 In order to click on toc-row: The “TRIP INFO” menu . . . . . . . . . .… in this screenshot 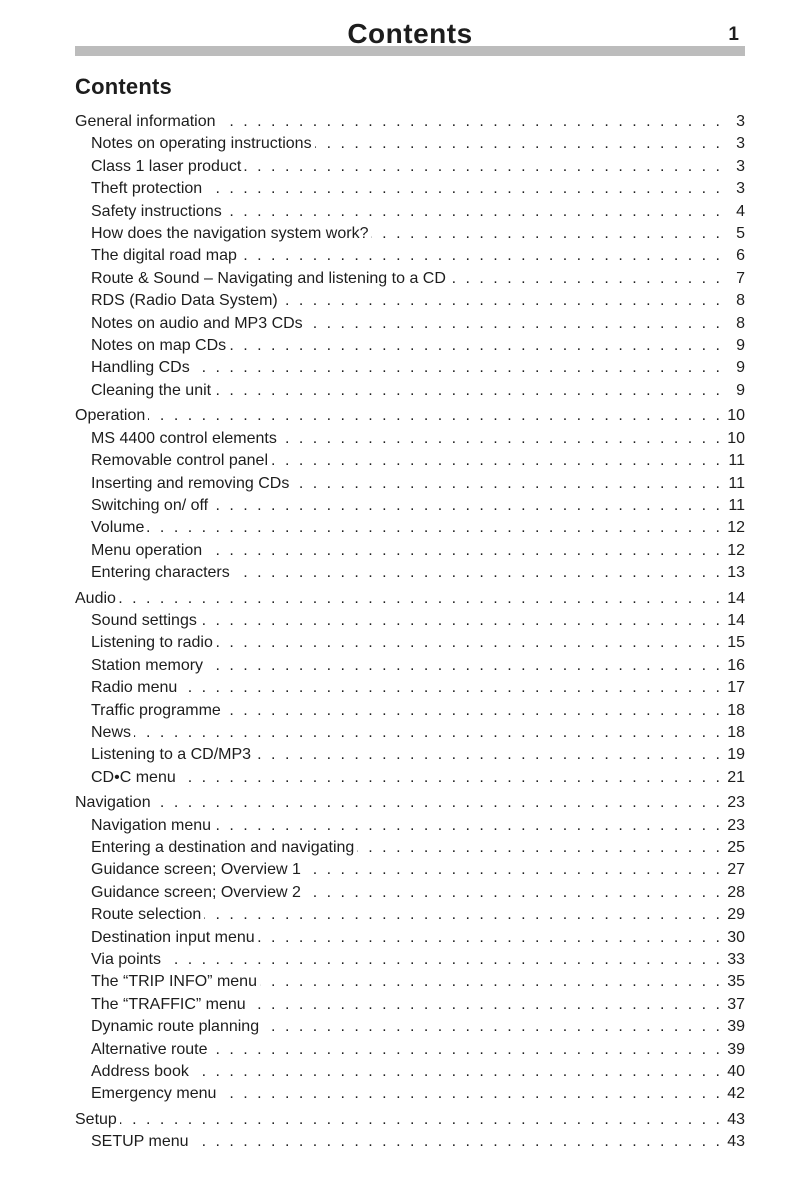, I will do `click(410, 982)`.